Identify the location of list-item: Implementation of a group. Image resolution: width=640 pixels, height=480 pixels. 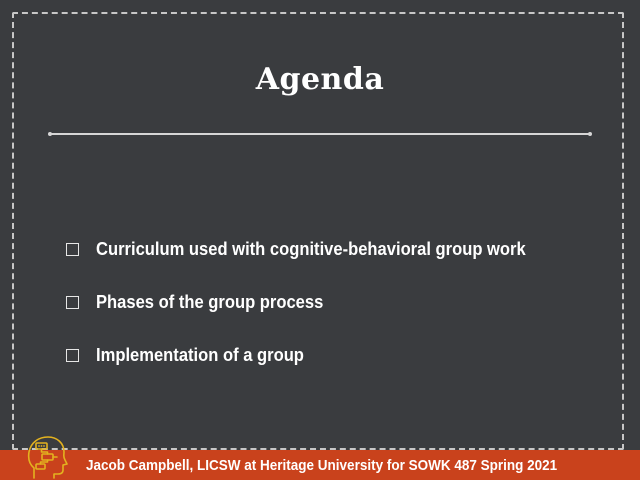
(314, 355).